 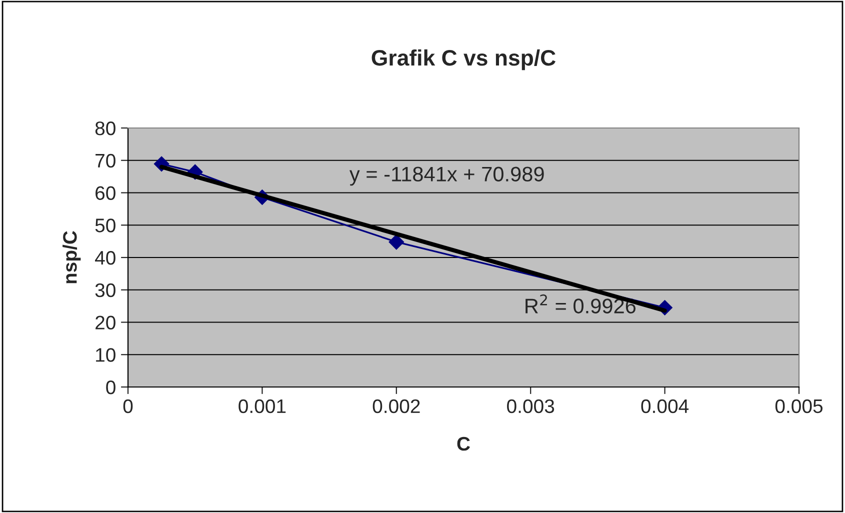 What do you see at coordinates (71, 257) in the screenshot?
I see `y-axis-title: nsp/C` at bounding box center [71, 257].